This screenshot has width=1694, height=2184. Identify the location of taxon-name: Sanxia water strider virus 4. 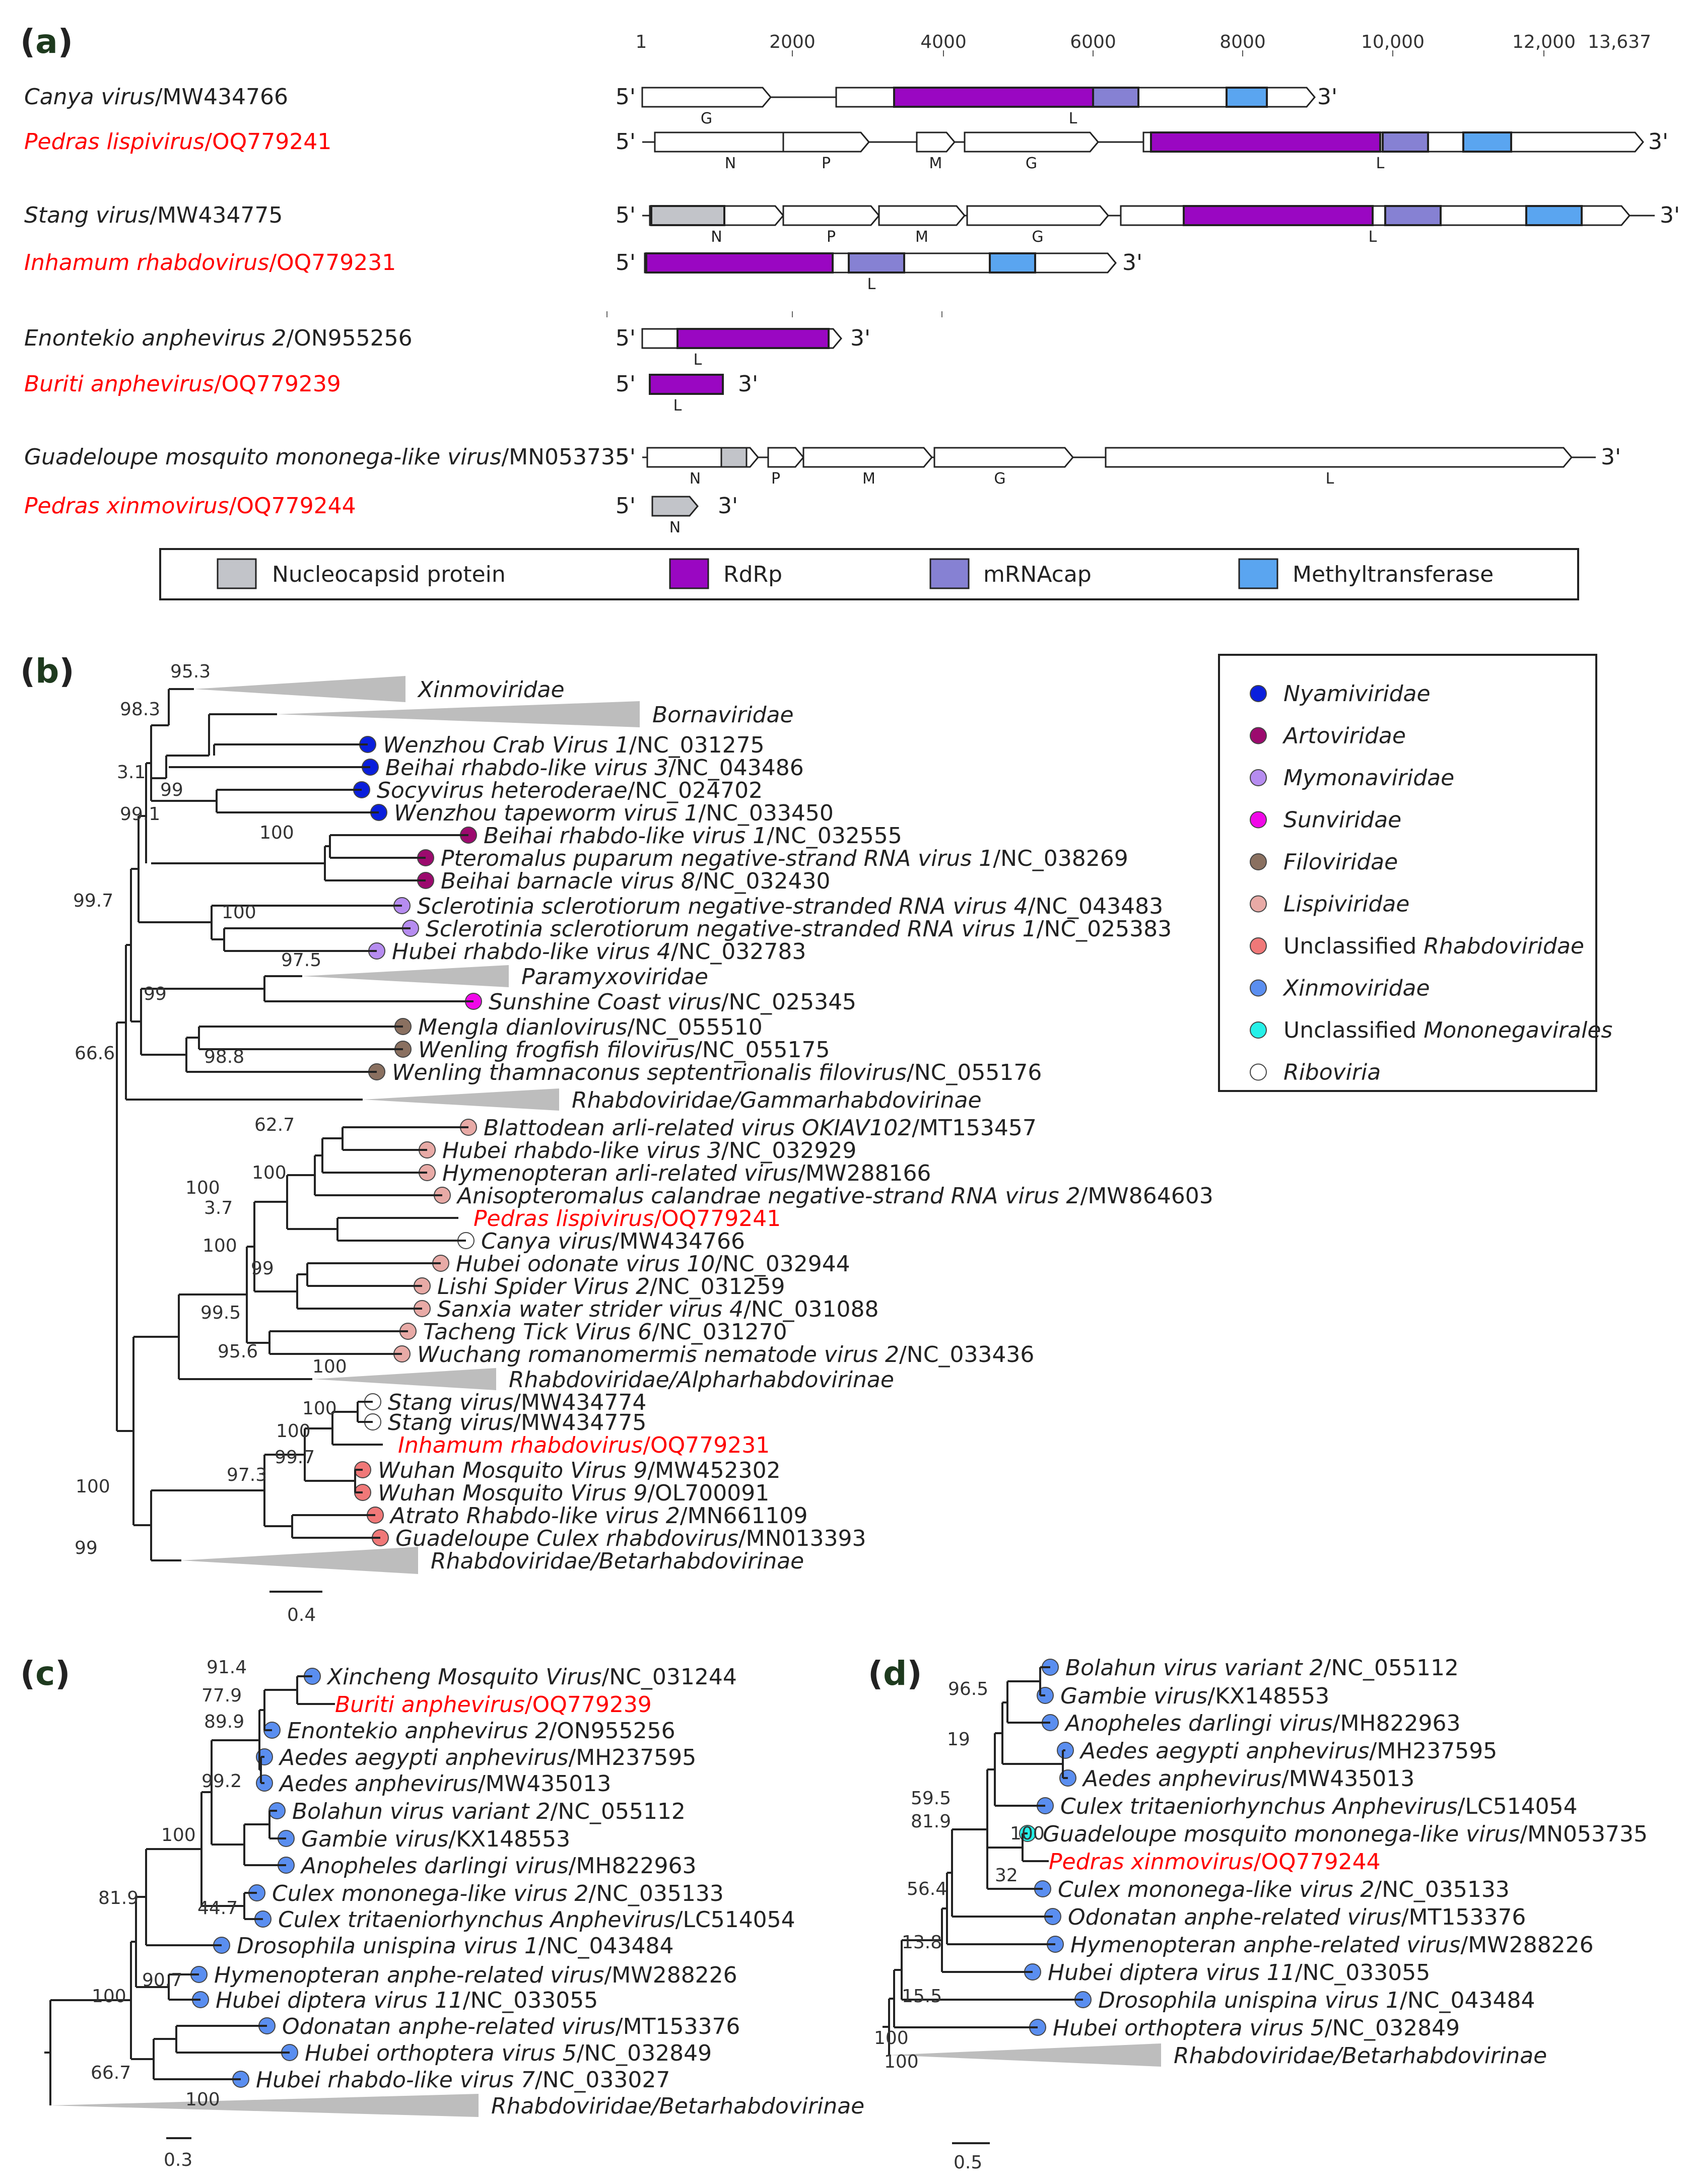
(590, 1309).